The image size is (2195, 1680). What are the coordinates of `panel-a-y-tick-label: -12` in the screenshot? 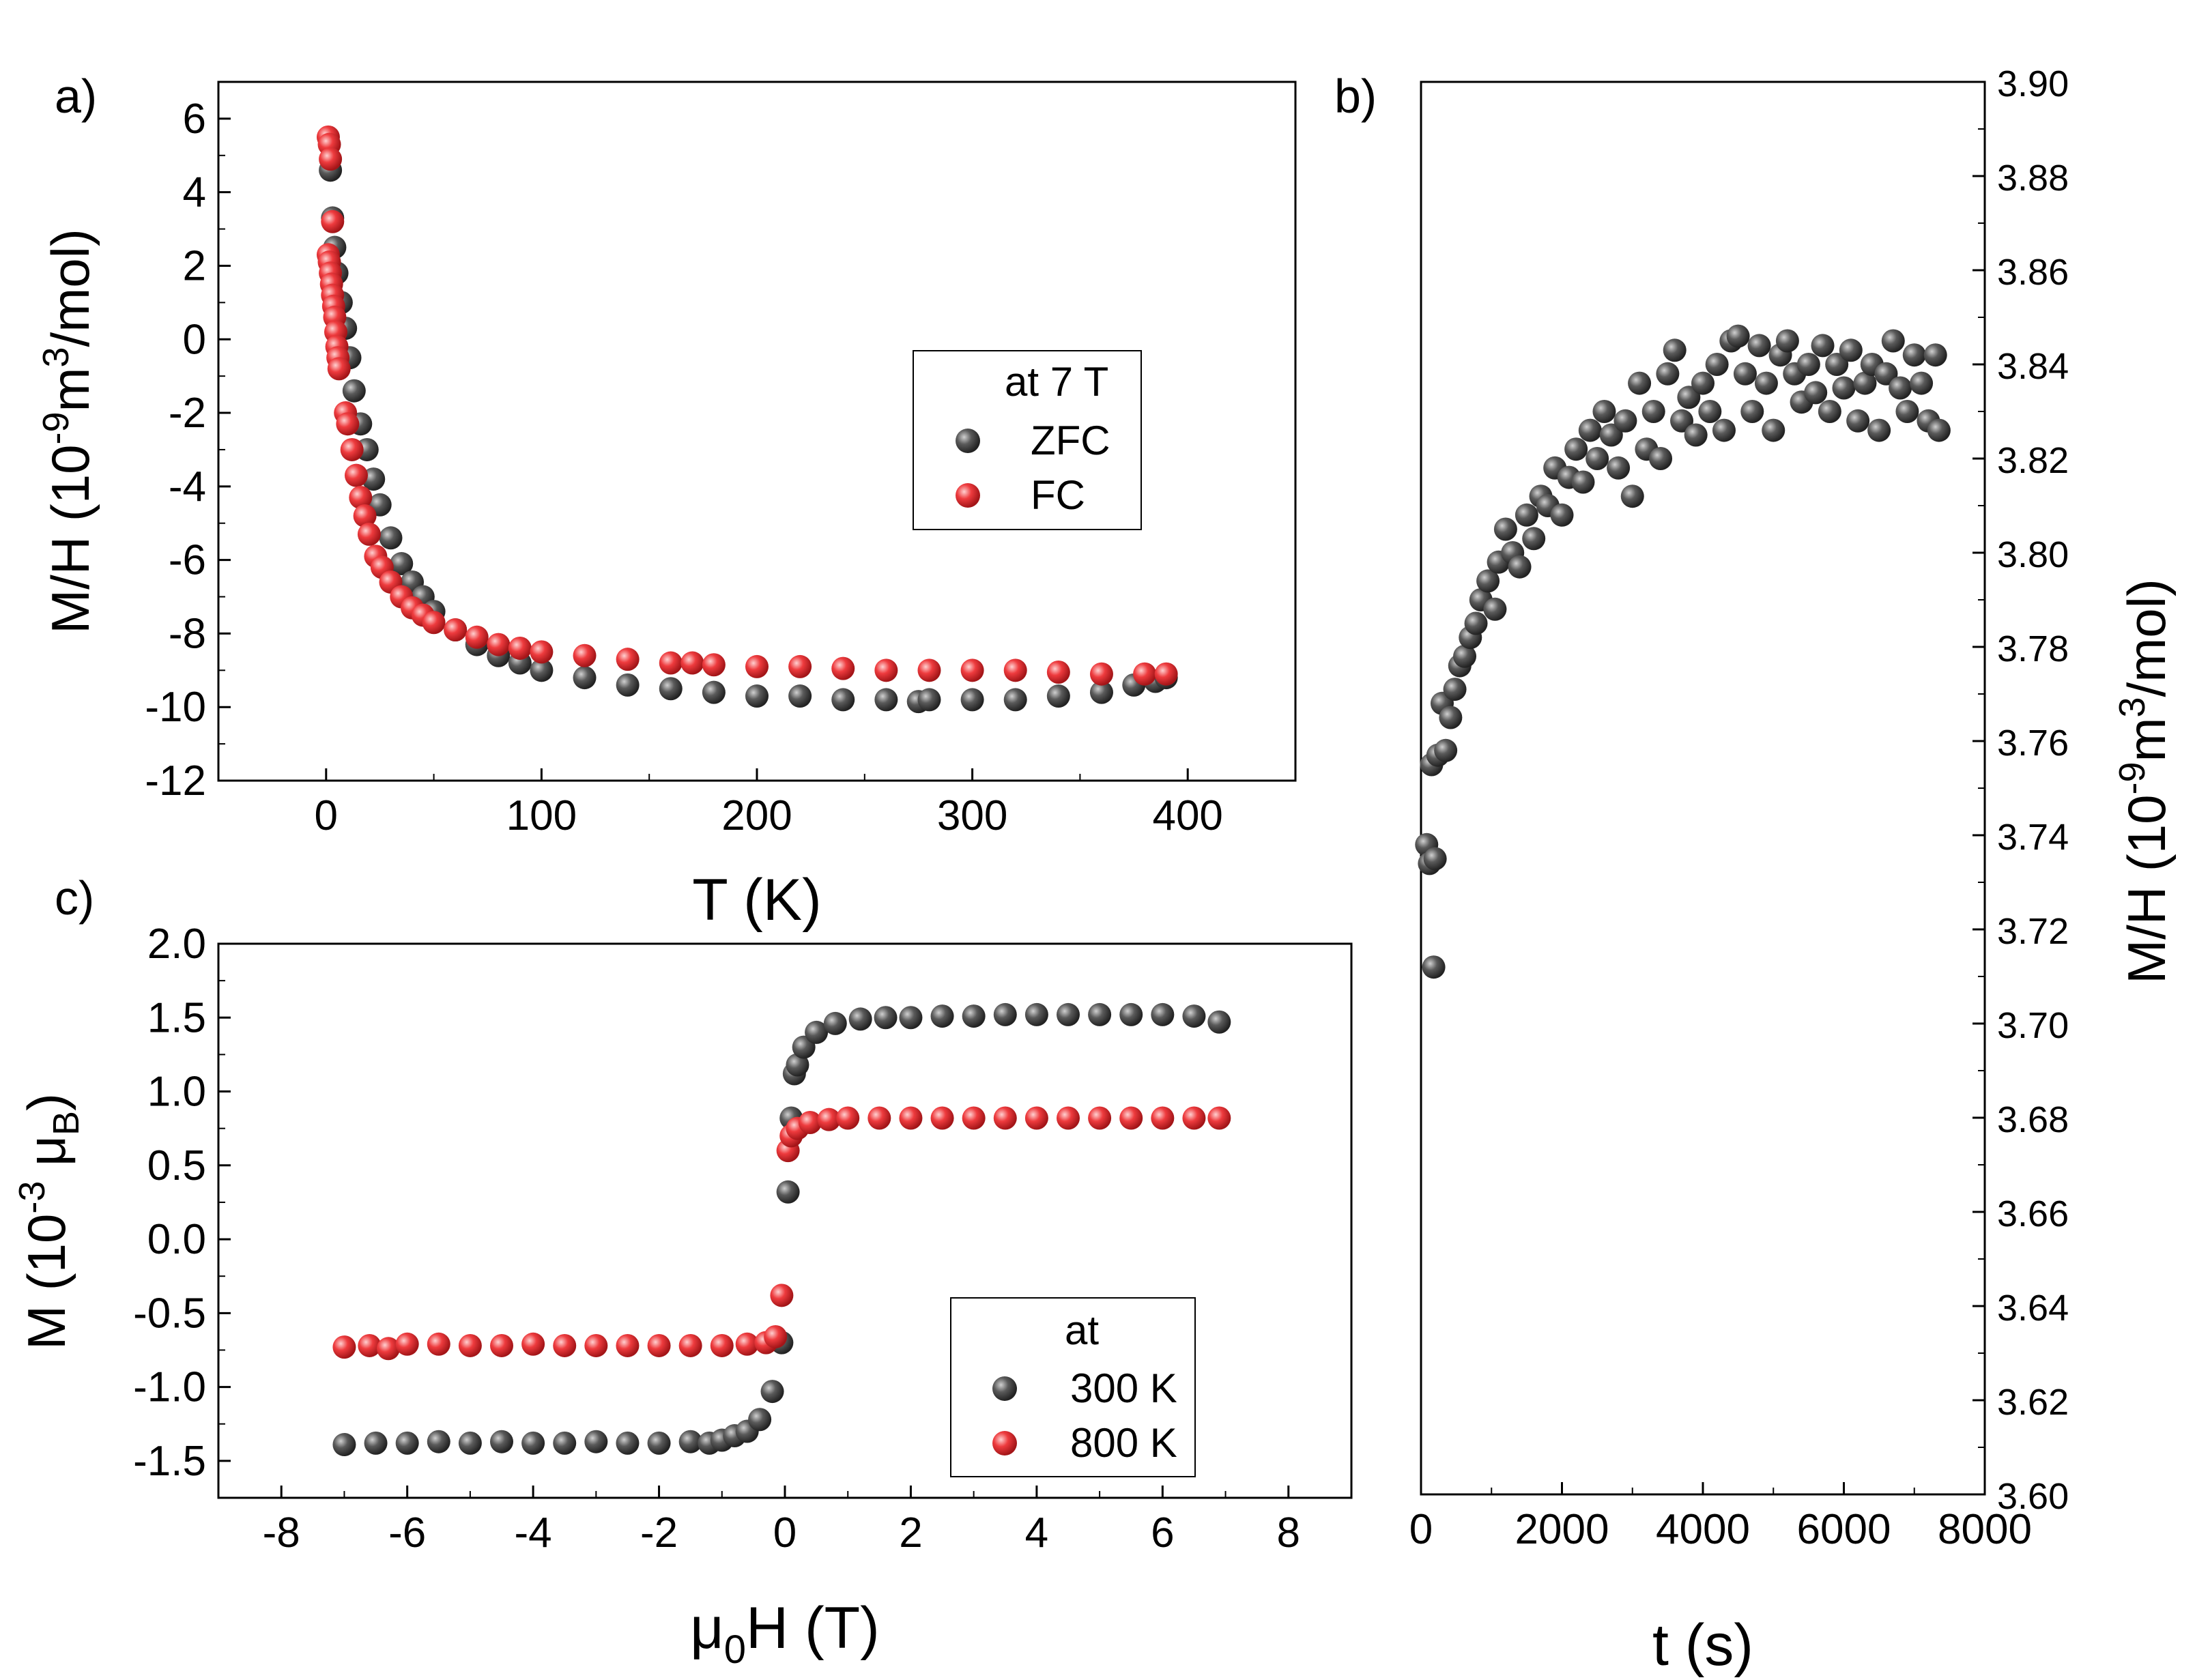 It's located at (175, 781).